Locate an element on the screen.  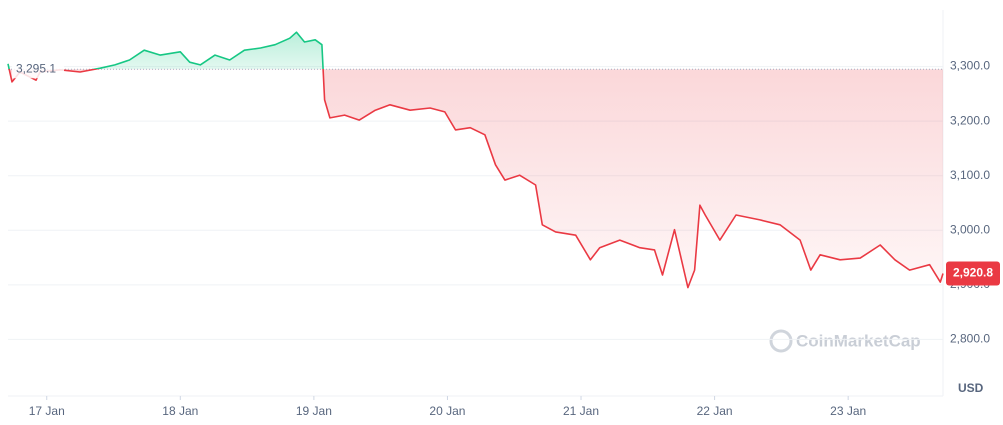
last-value-tag is located at coordinates (973, 273).